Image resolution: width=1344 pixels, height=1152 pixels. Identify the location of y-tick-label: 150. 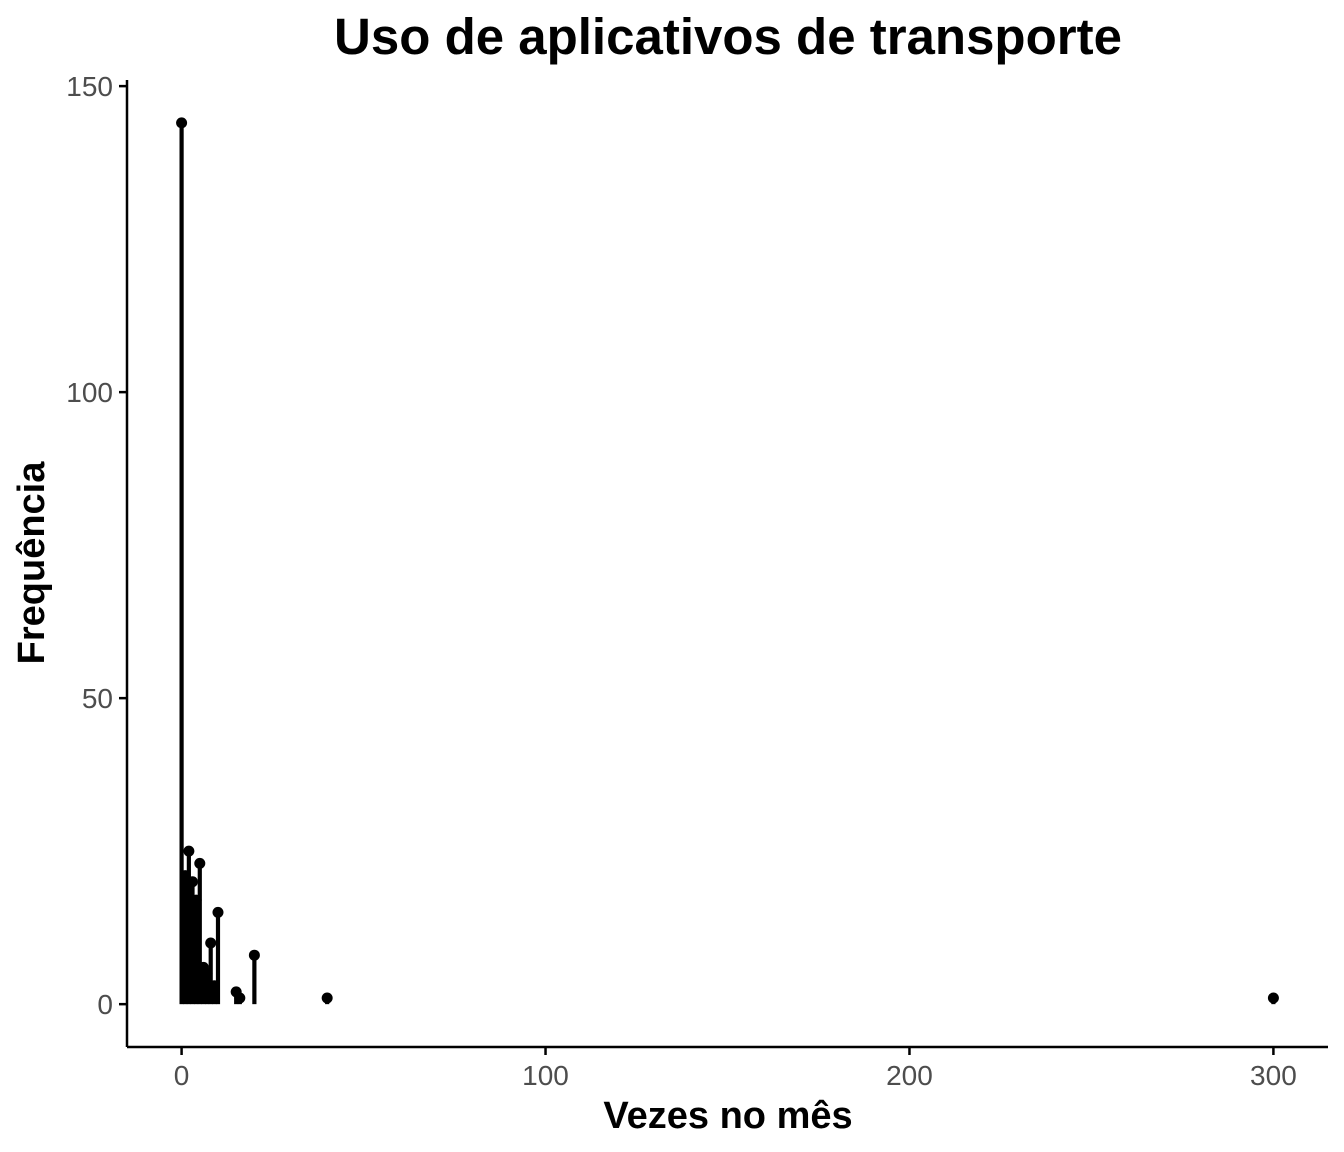
(89, 86).